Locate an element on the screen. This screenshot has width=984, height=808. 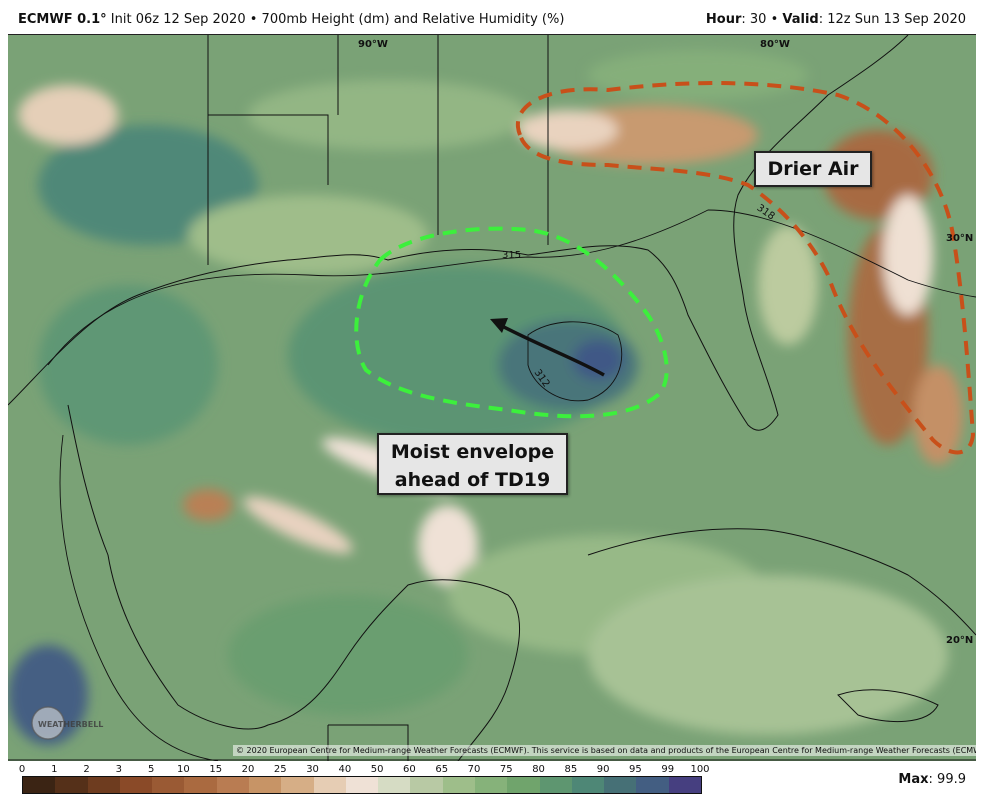
degree-symbol: ° is located at coordinates (103, 19).